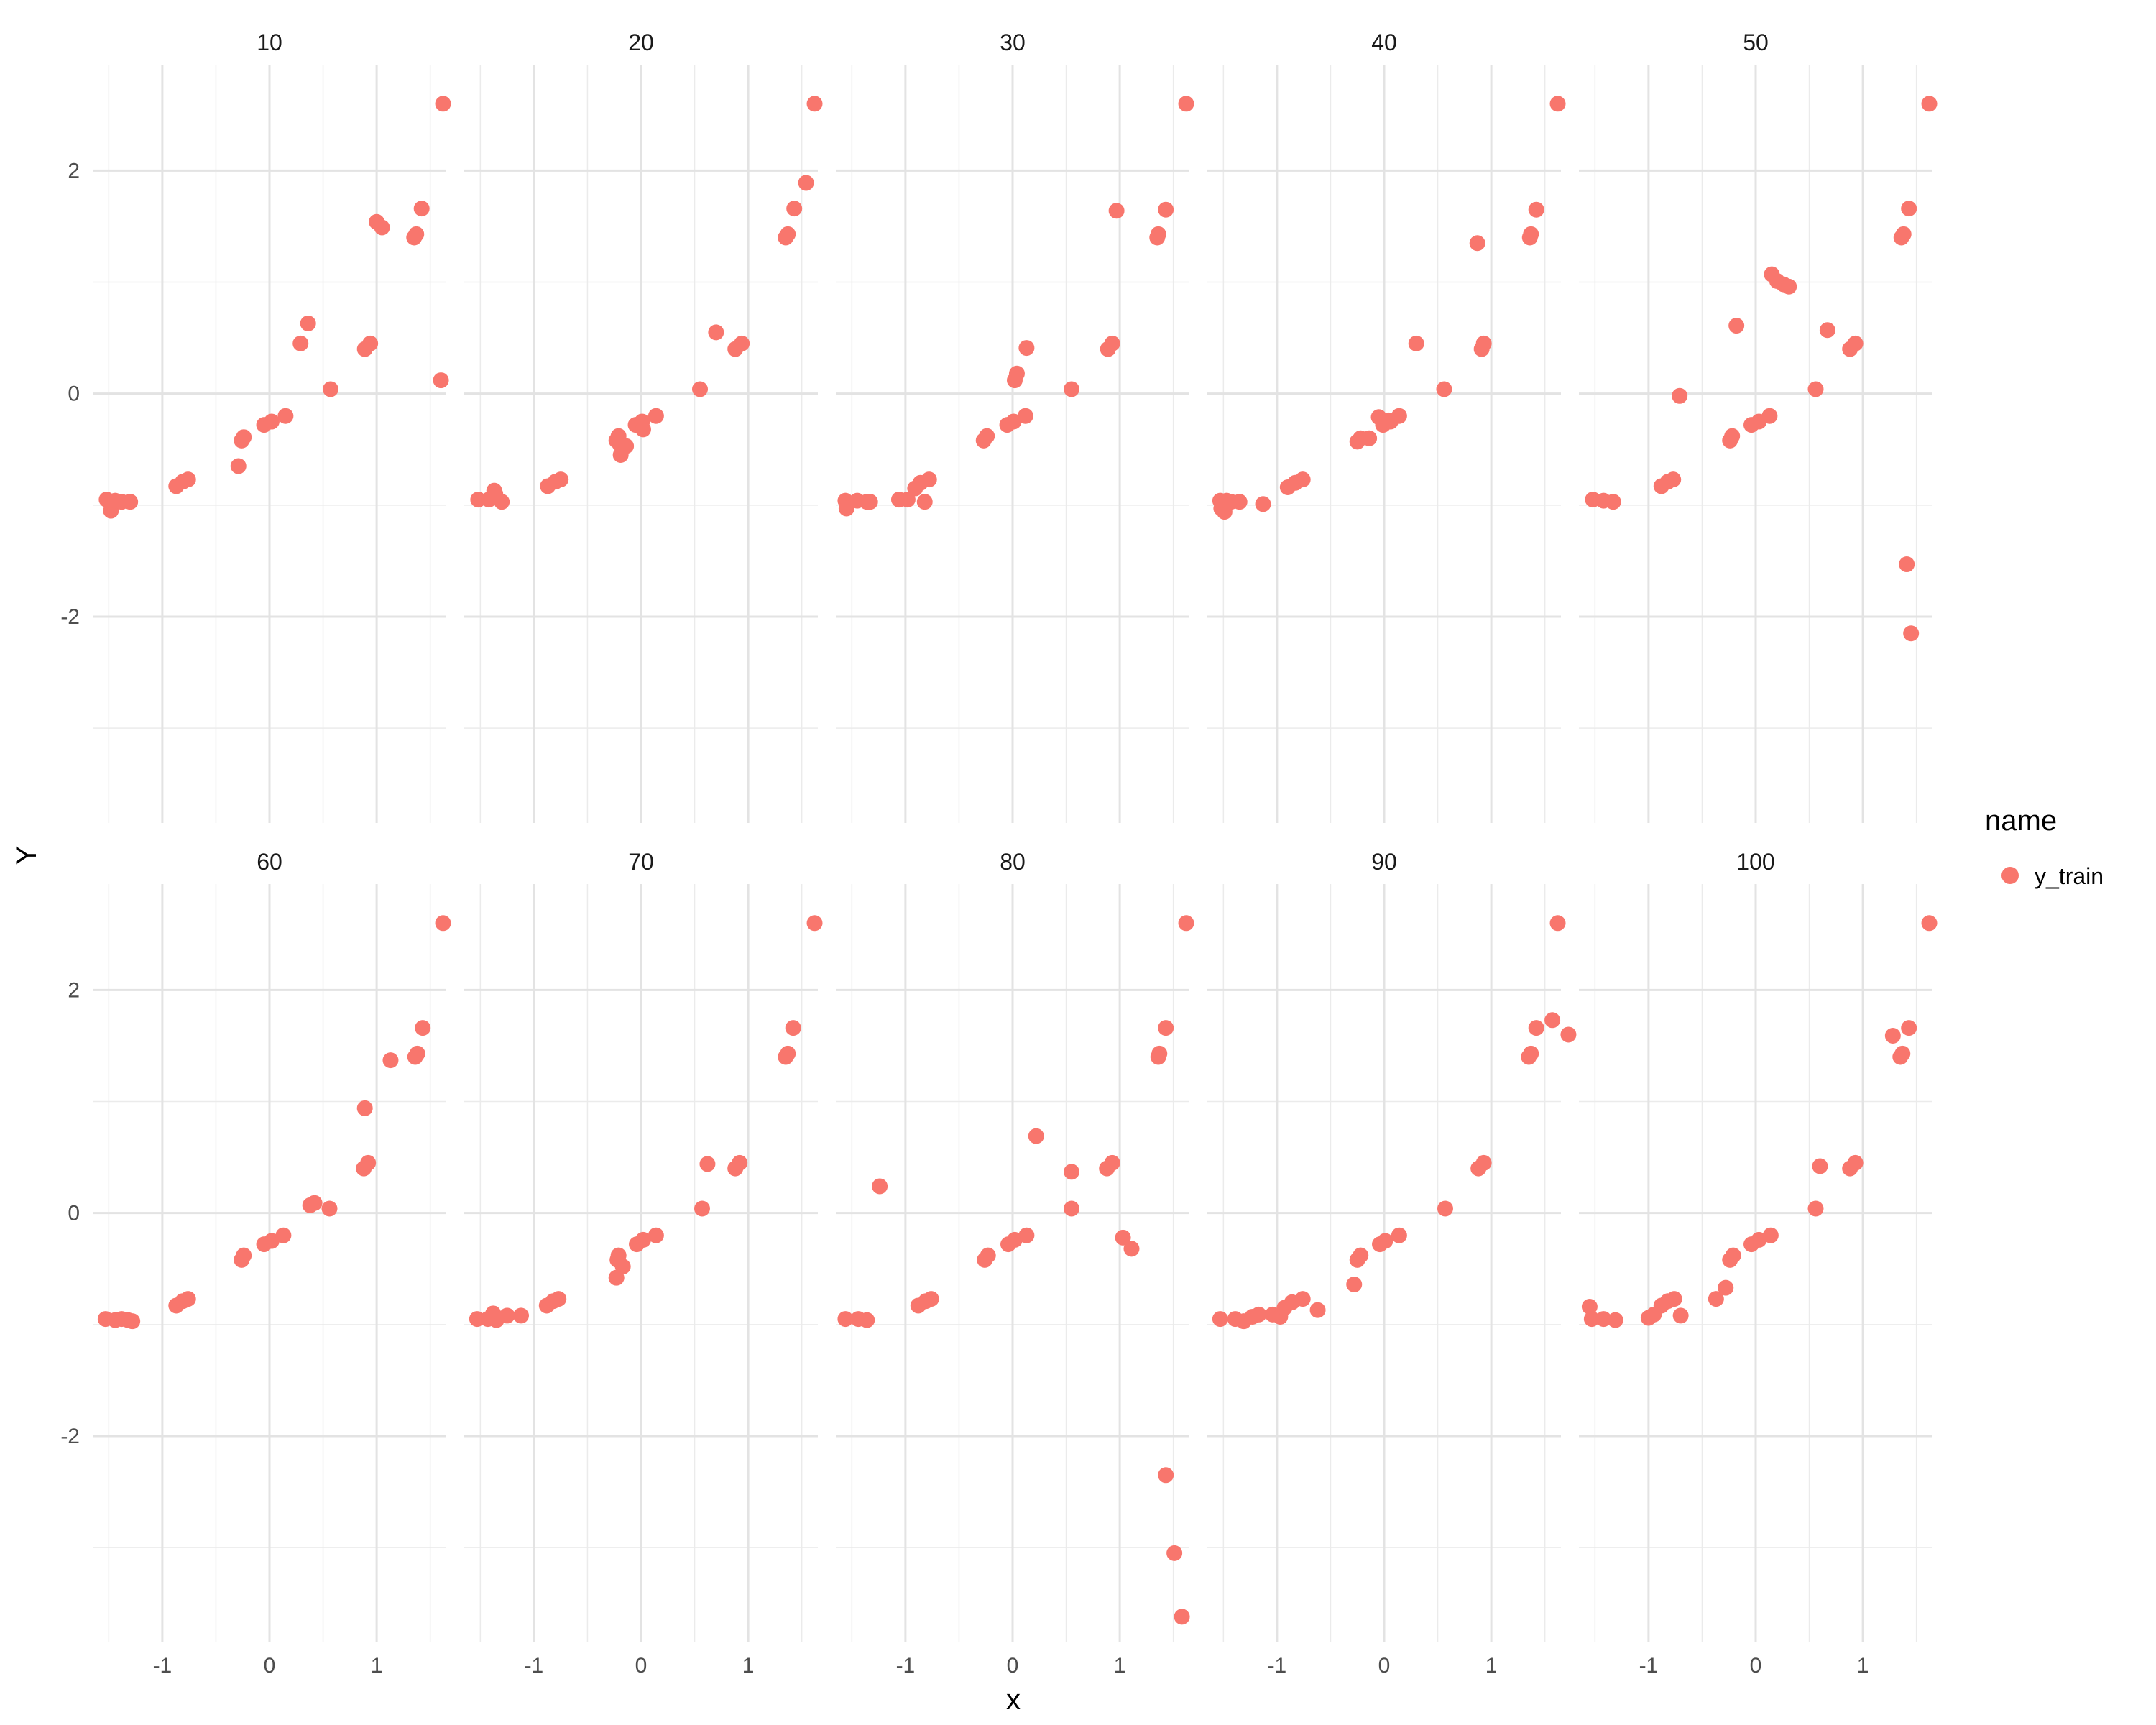 The width and height of the screenshot is (2156, 1725). Describe the element at coordinates (1013, 42) in the screenshot. I see `facet-label-30: 30` at that location.